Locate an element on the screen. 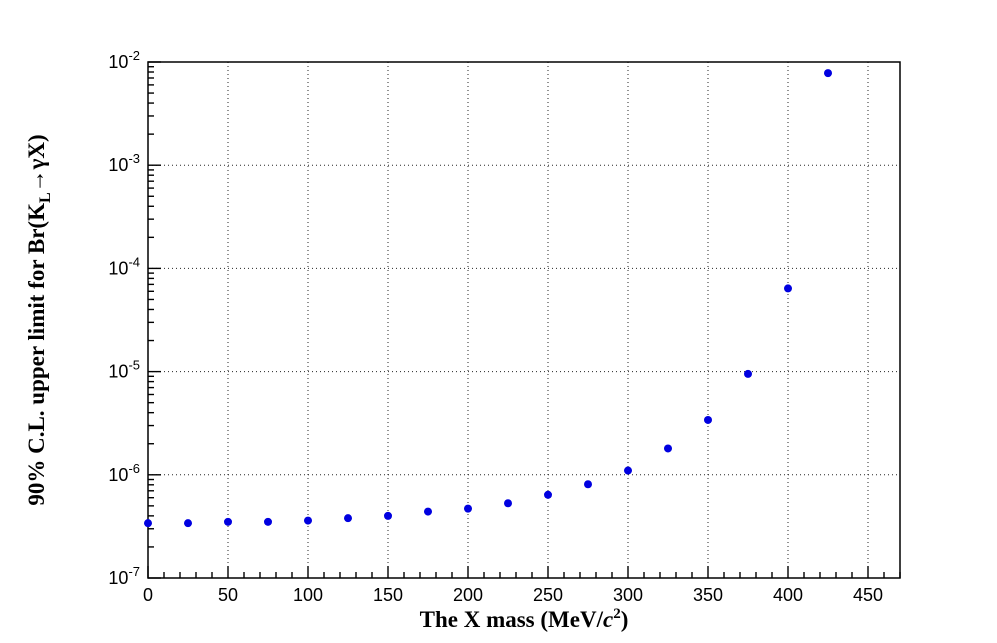  x-tick-label: 100 is located at coordinates (308, 595).